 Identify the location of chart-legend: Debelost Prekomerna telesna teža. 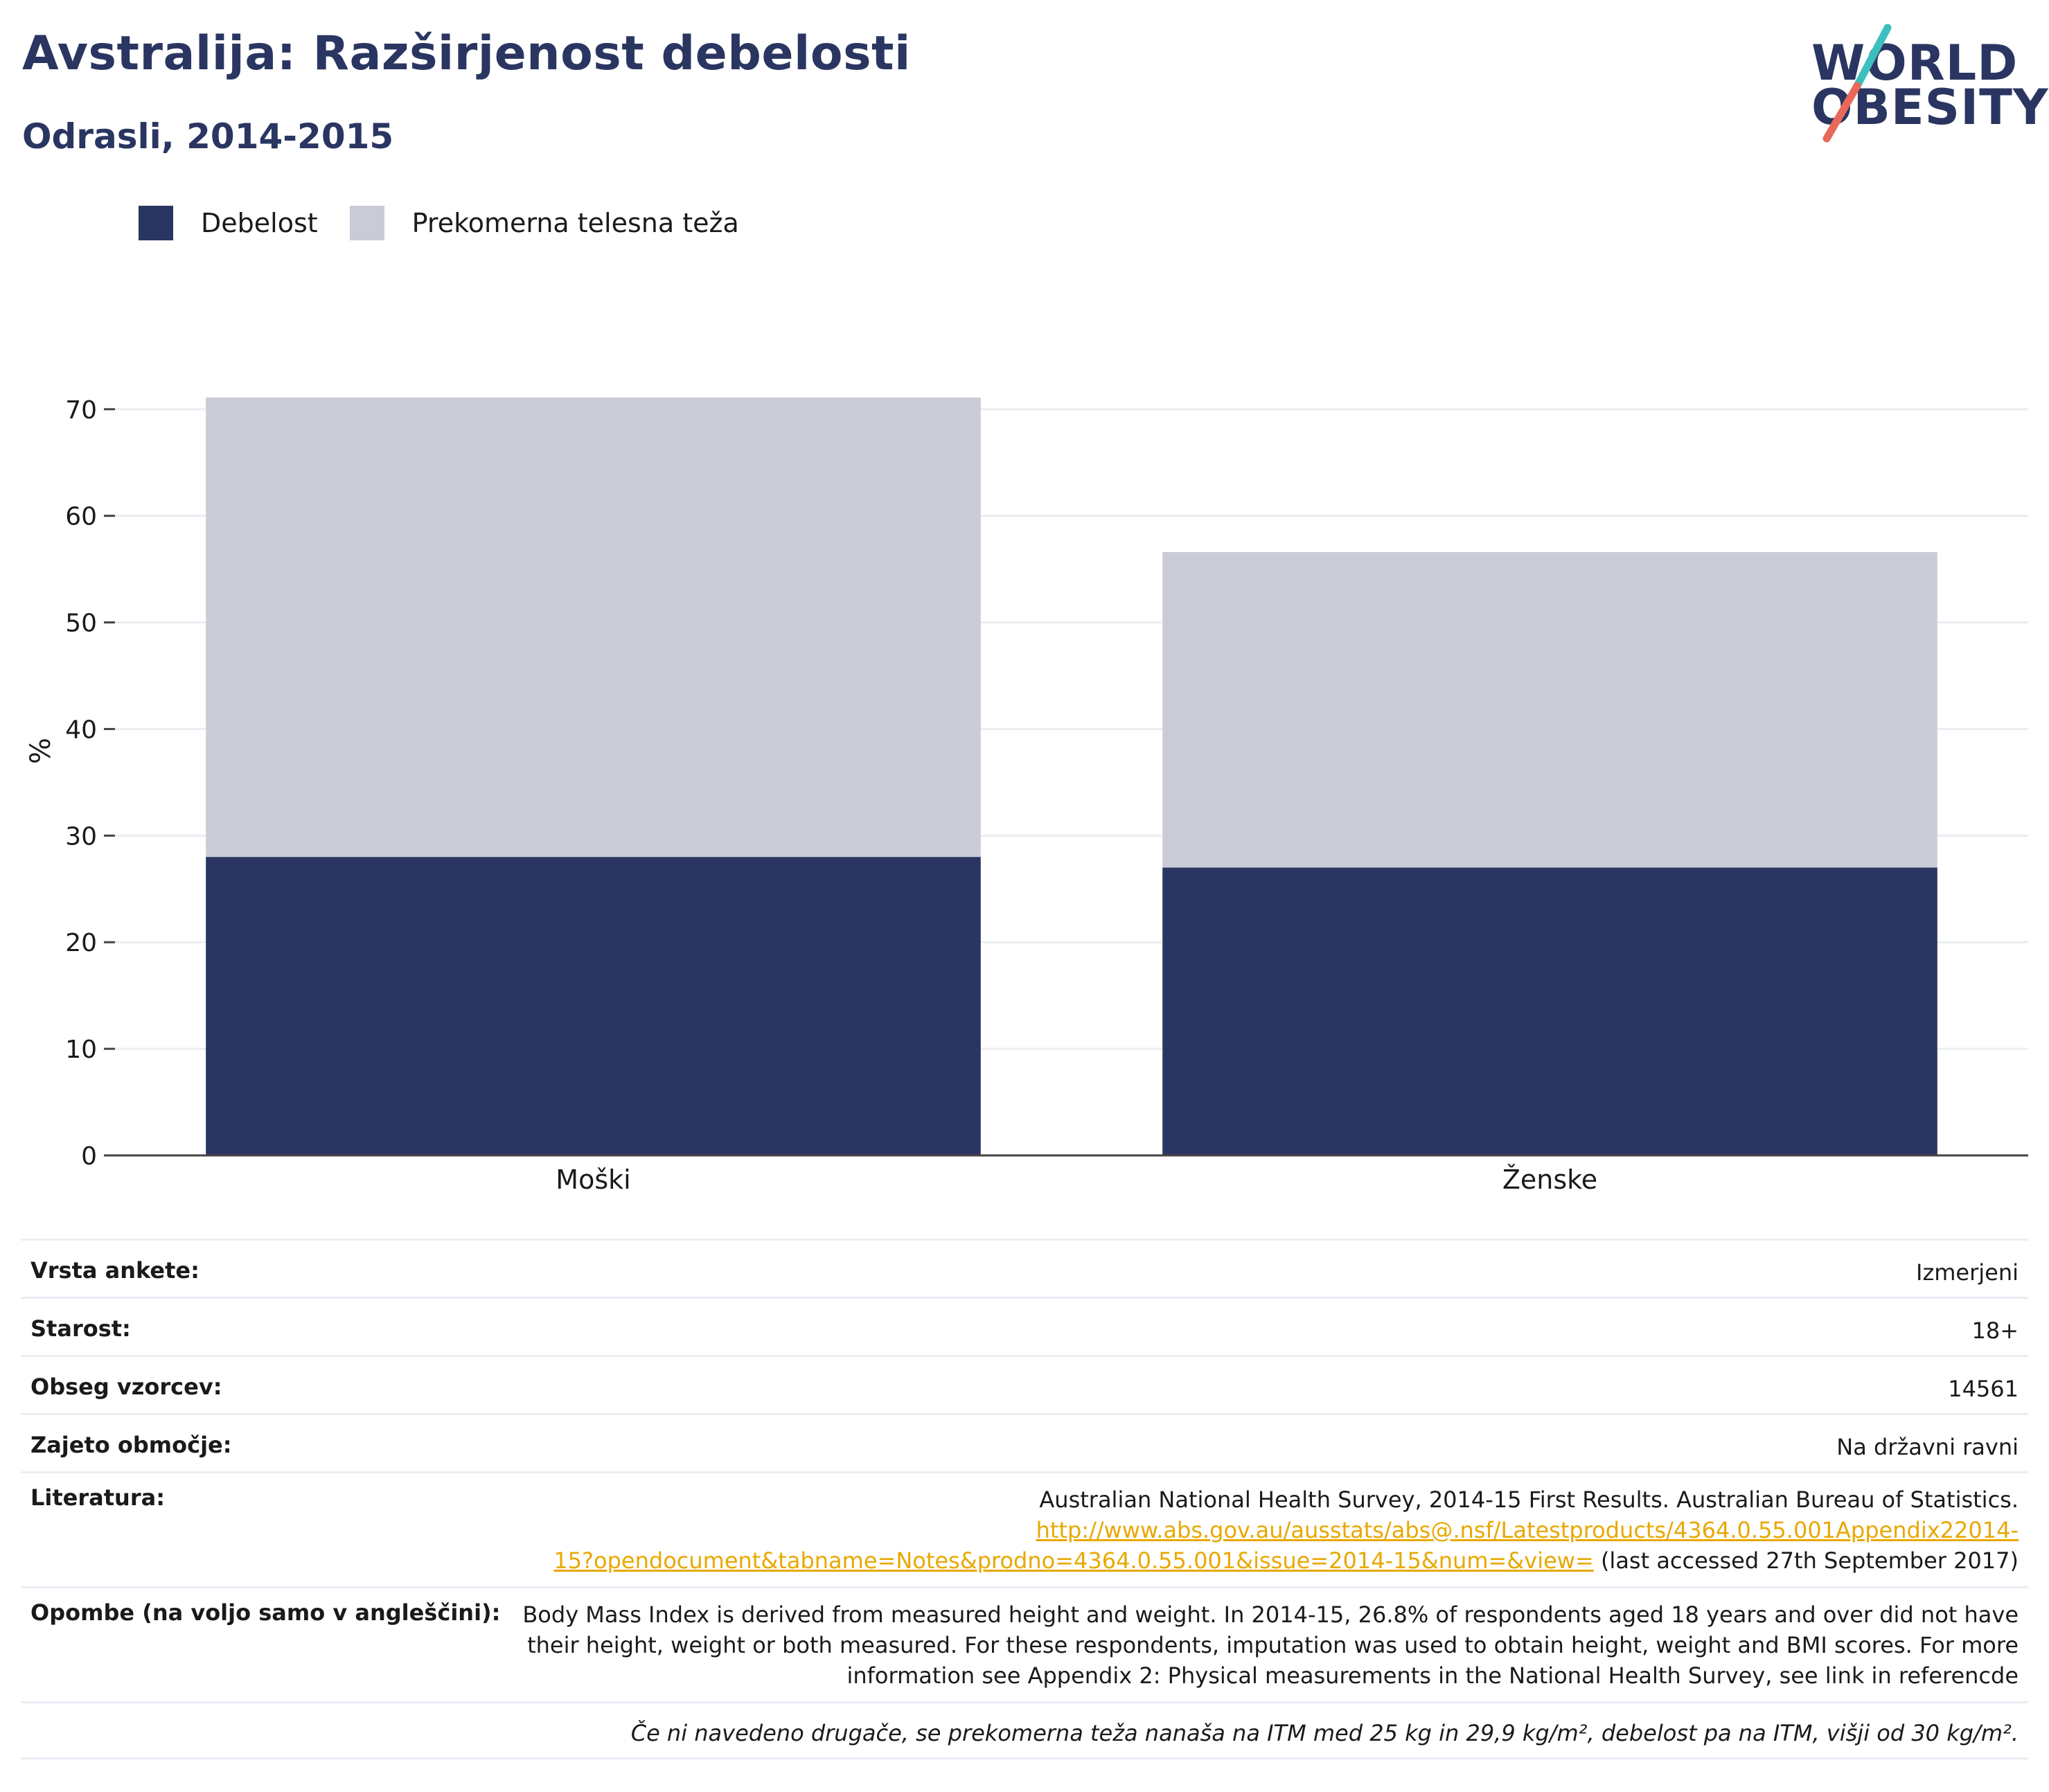
(455, 223).